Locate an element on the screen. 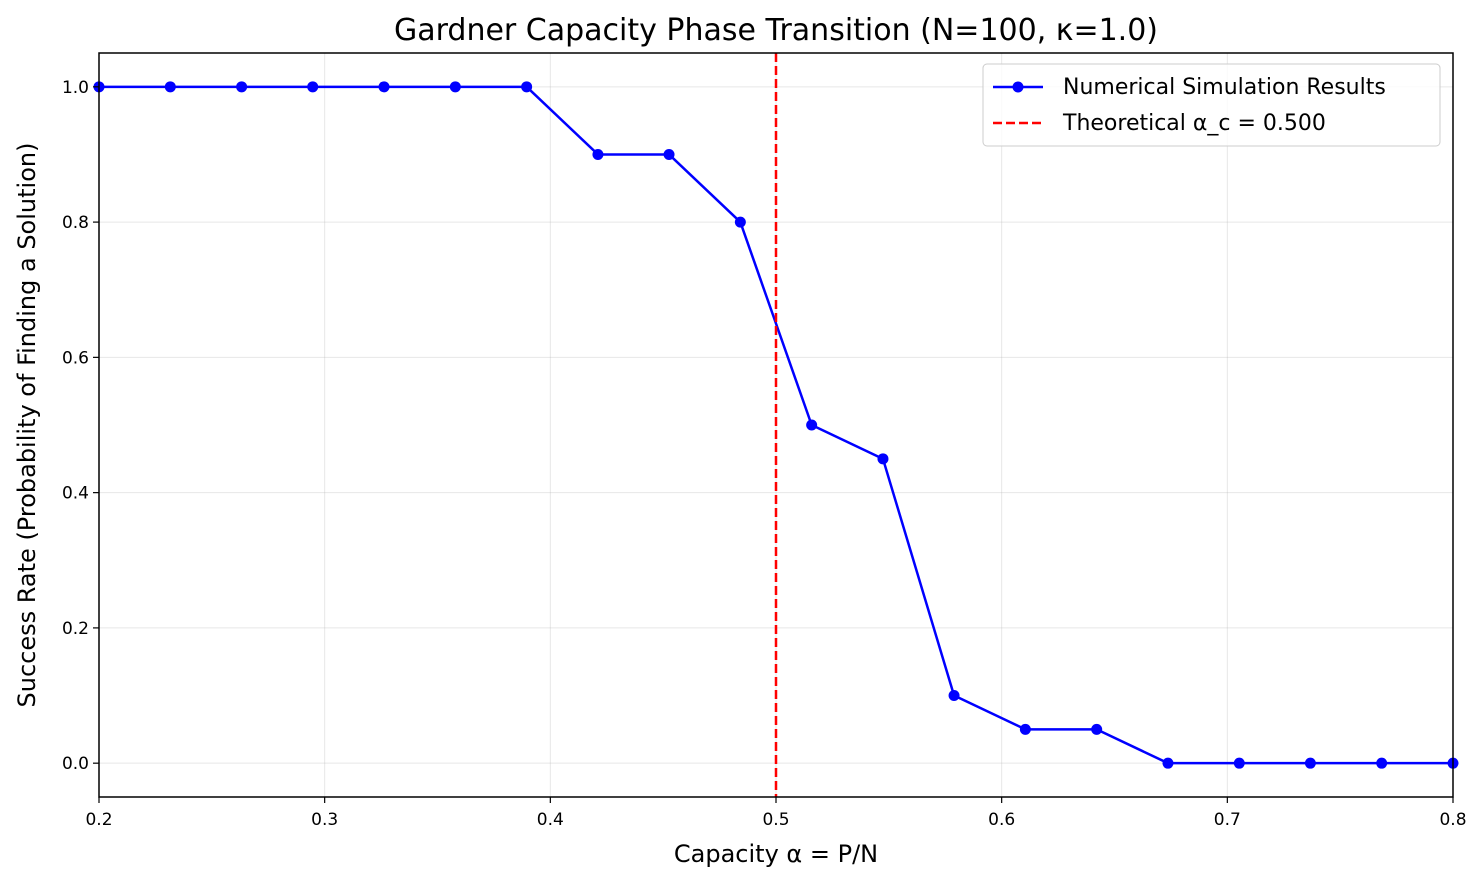 The image size is (1484, 883). x-tick-label: 0.8 is located at coordinates (1452, 820).